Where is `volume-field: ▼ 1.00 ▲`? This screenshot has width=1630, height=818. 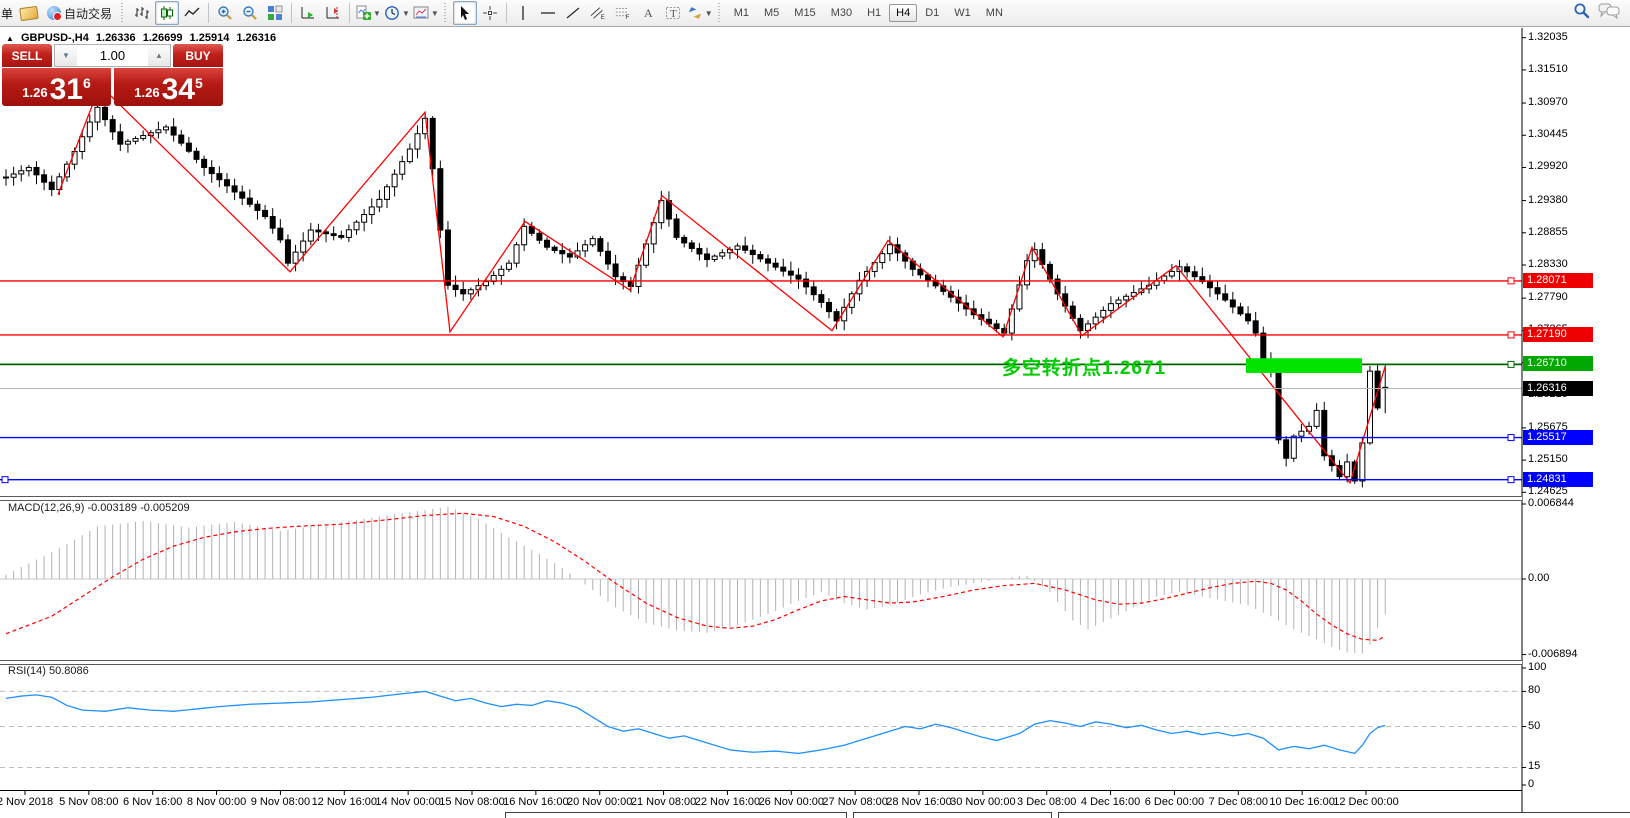 volume-field: ▼ 1.00 ▲ is located at coordinates (112, 55).